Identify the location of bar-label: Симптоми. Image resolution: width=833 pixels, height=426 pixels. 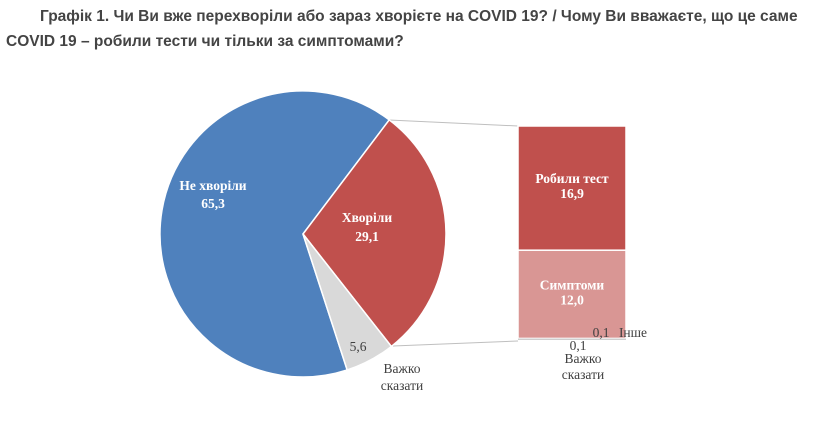
(572, 284).